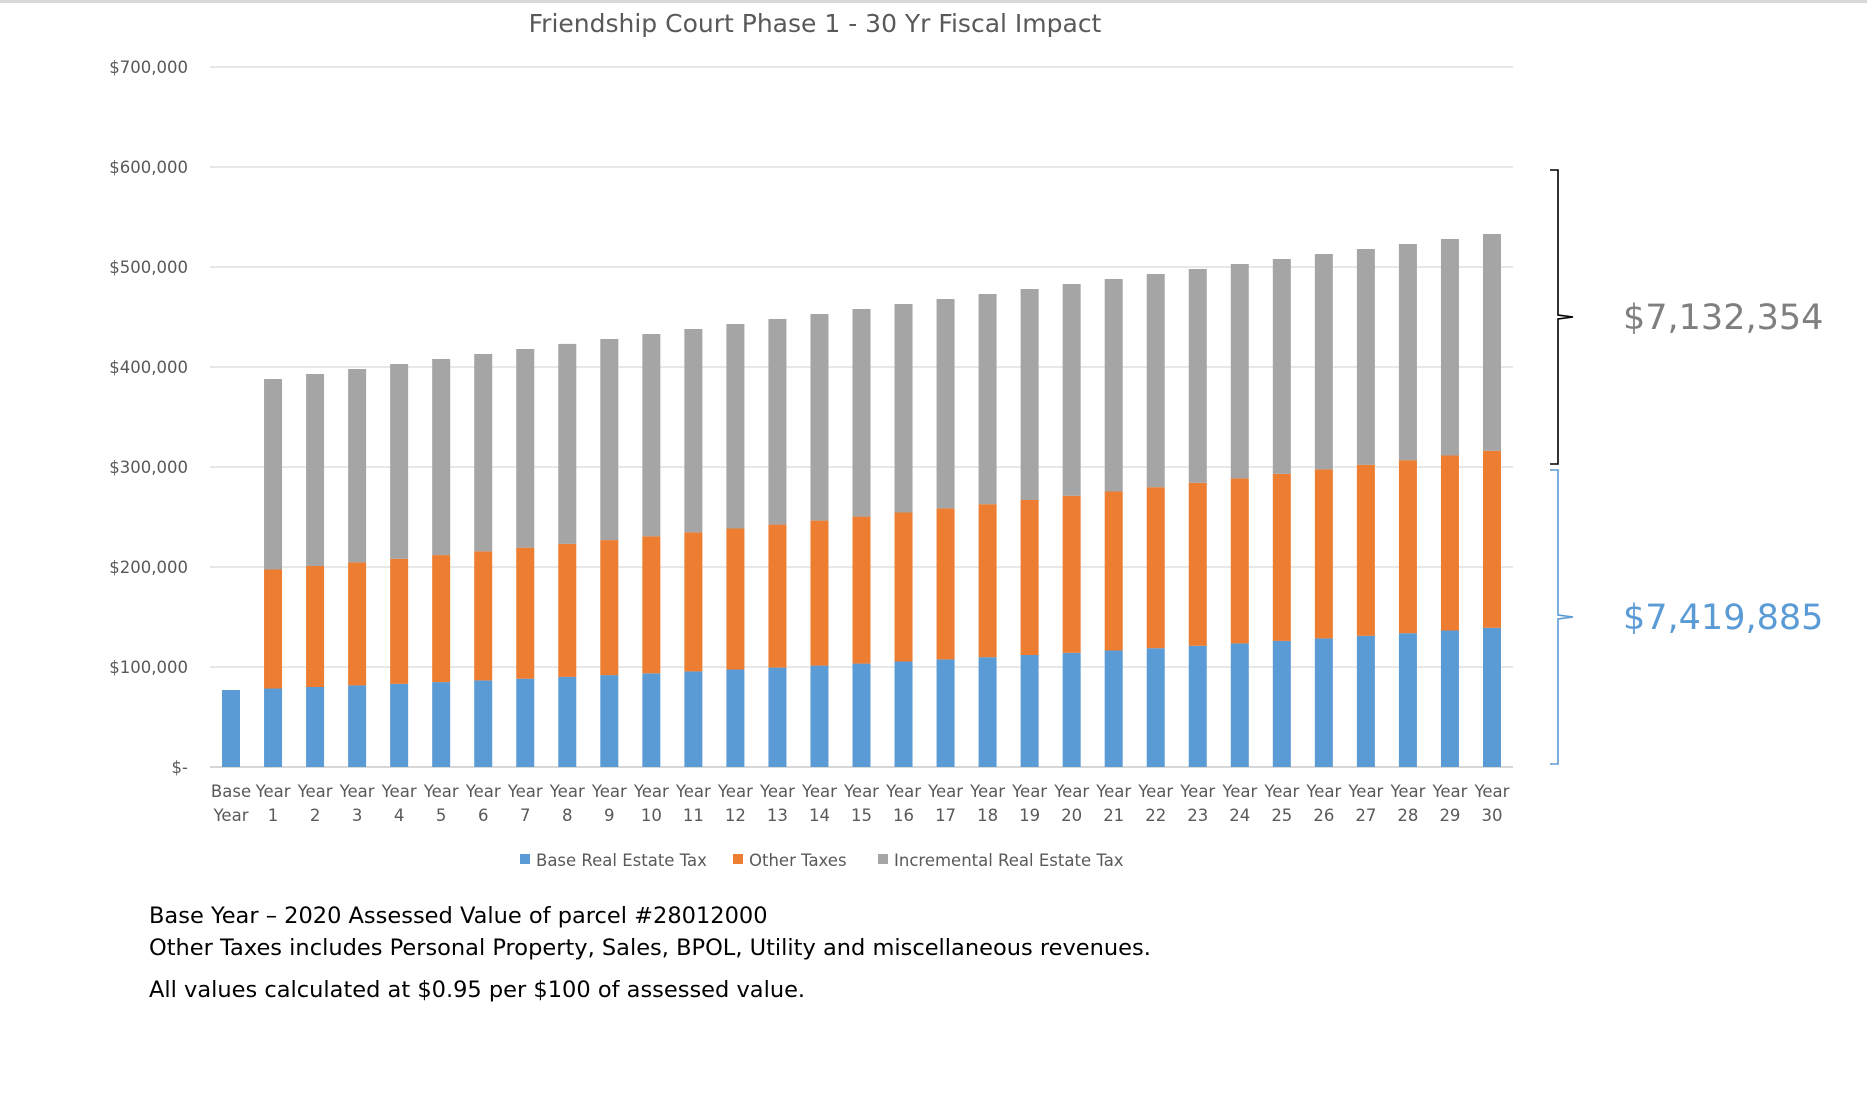 This screenshot has height=1098, width=1867. What do you see at coordinates (148, 567) in the screenshot?
I see `y-tick-label: $200,000` at bounding box center [148, 567].